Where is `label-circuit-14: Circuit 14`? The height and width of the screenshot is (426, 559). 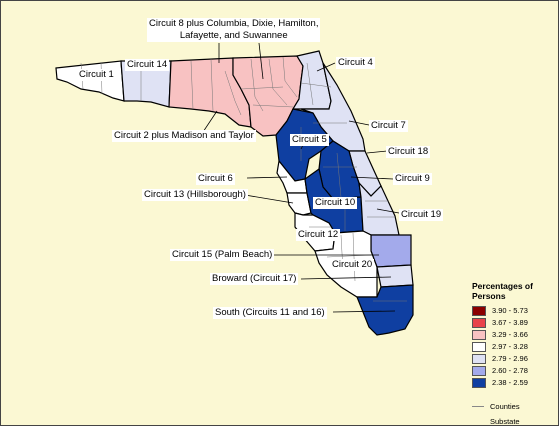 label-circuit-14: Circuit 14 is located at coordinates (147, 65).